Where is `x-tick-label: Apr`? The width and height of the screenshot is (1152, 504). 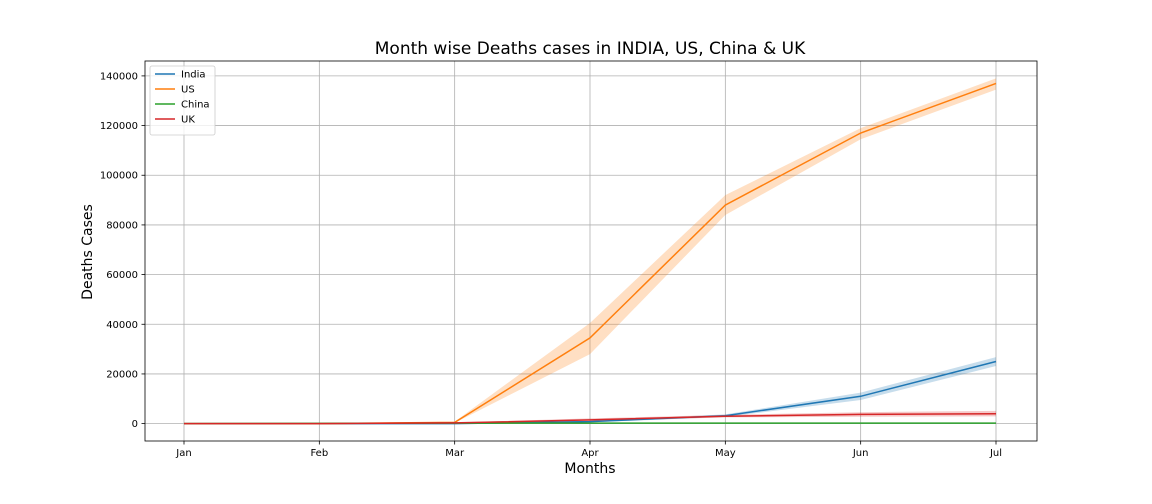 x-tick-label: Apr is located at coordinates (590, 453).